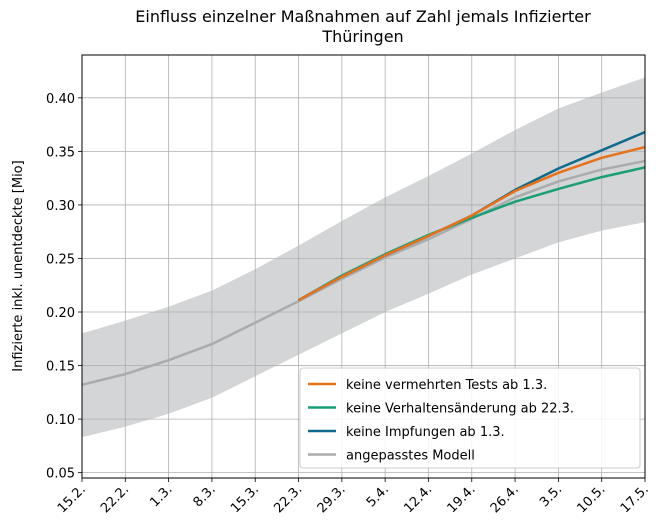 Image resolution: width=658 pixels, height=531 pixels. Describe the element at coordinates (245, 499) in the screenshot. I see `x-tick-label: 15.3.` at that location.